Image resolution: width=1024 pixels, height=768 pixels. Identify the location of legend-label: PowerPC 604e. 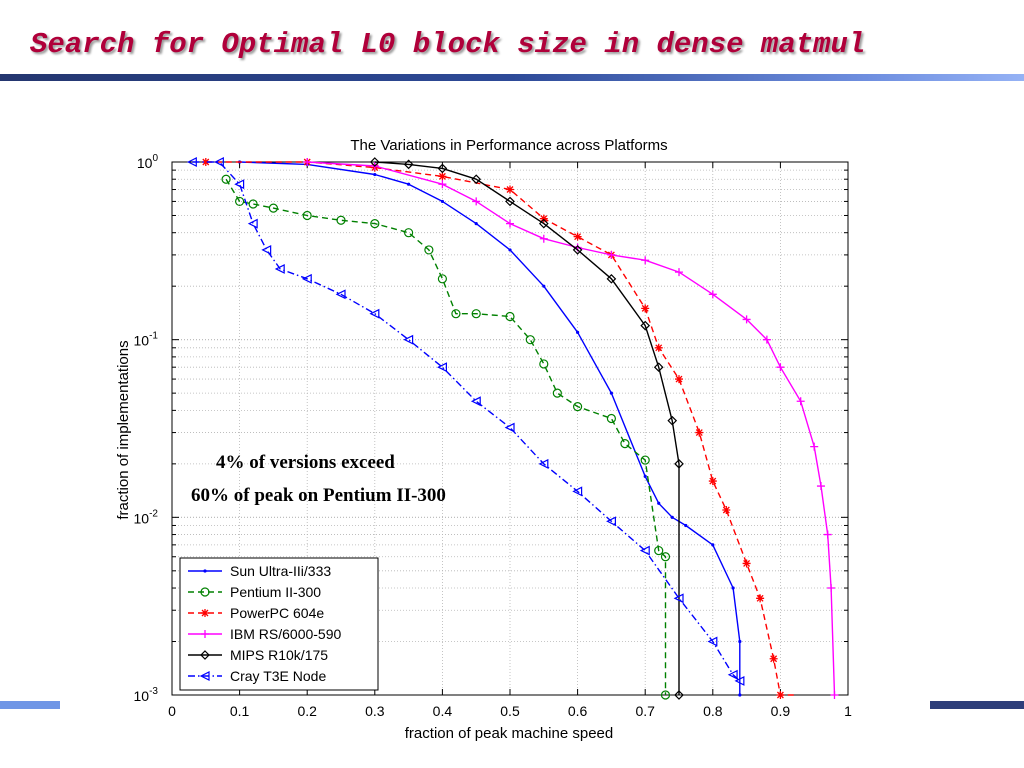
(277, 613).